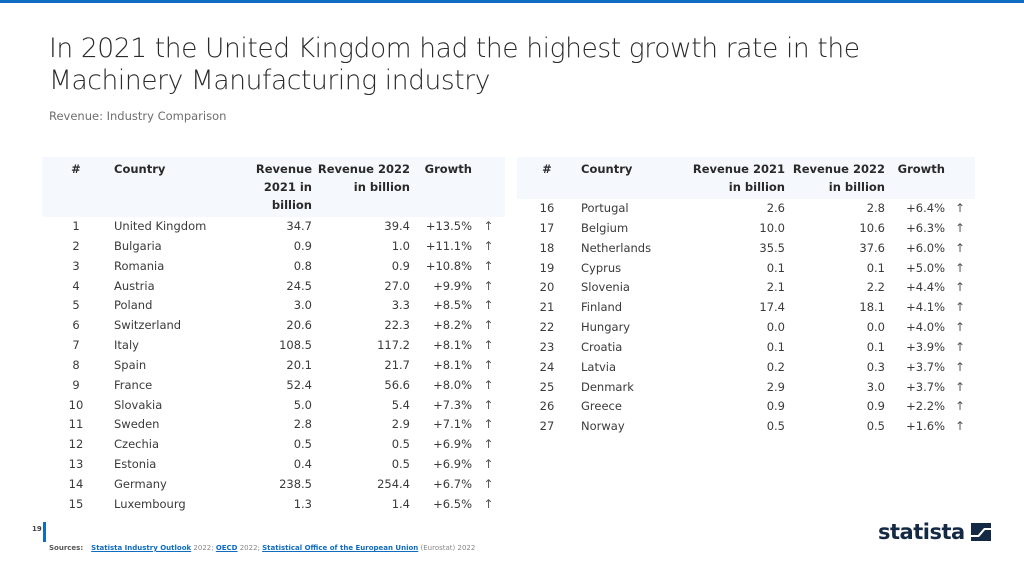 This screenshot has width=1024, height=576. Describe the element at coordinates (547, 366) in the screenshot. I see `rank-cell: 24` at that location.